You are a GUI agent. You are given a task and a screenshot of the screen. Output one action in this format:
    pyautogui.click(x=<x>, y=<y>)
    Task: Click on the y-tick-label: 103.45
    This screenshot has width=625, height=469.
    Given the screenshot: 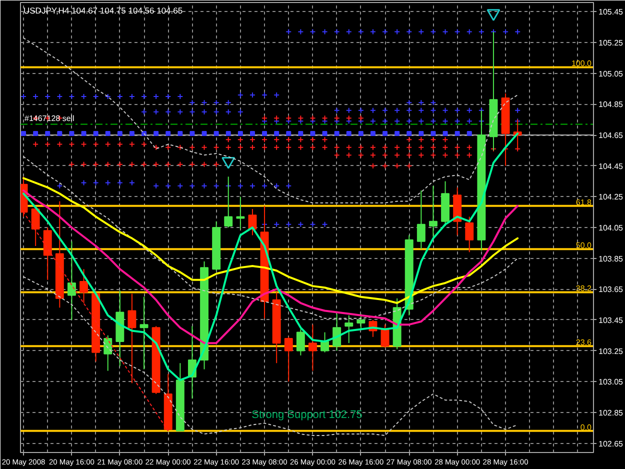 What is the action you would take?
    pyautogui.click(x=611, y=320)
    